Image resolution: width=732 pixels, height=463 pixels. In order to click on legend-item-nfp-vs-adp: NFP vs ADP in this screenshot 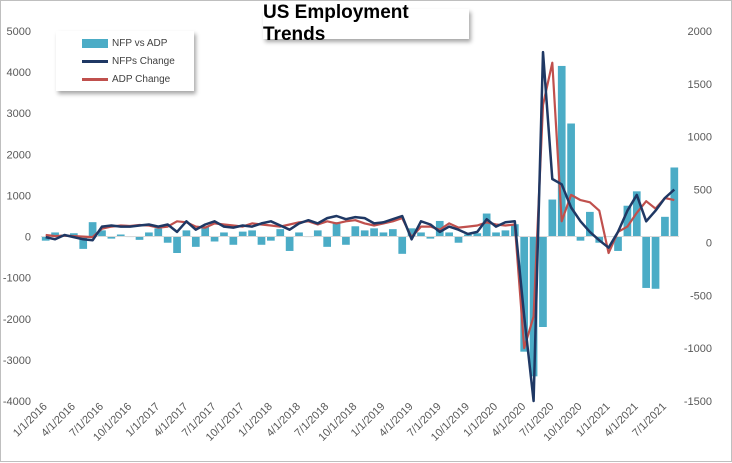, I will do `click(111, 43)`.